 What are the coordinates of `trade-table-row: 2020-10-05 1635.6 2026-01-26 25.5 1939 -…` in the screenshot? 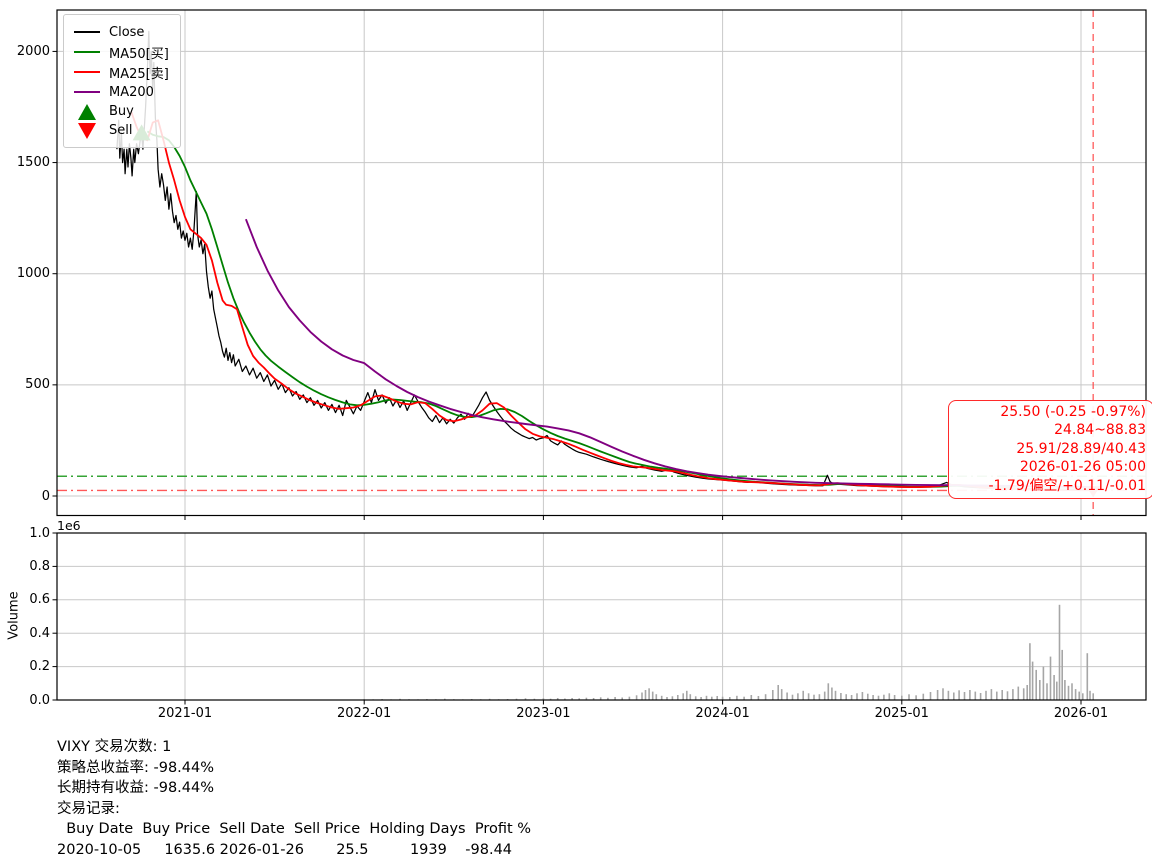 It's located at (285, 849).